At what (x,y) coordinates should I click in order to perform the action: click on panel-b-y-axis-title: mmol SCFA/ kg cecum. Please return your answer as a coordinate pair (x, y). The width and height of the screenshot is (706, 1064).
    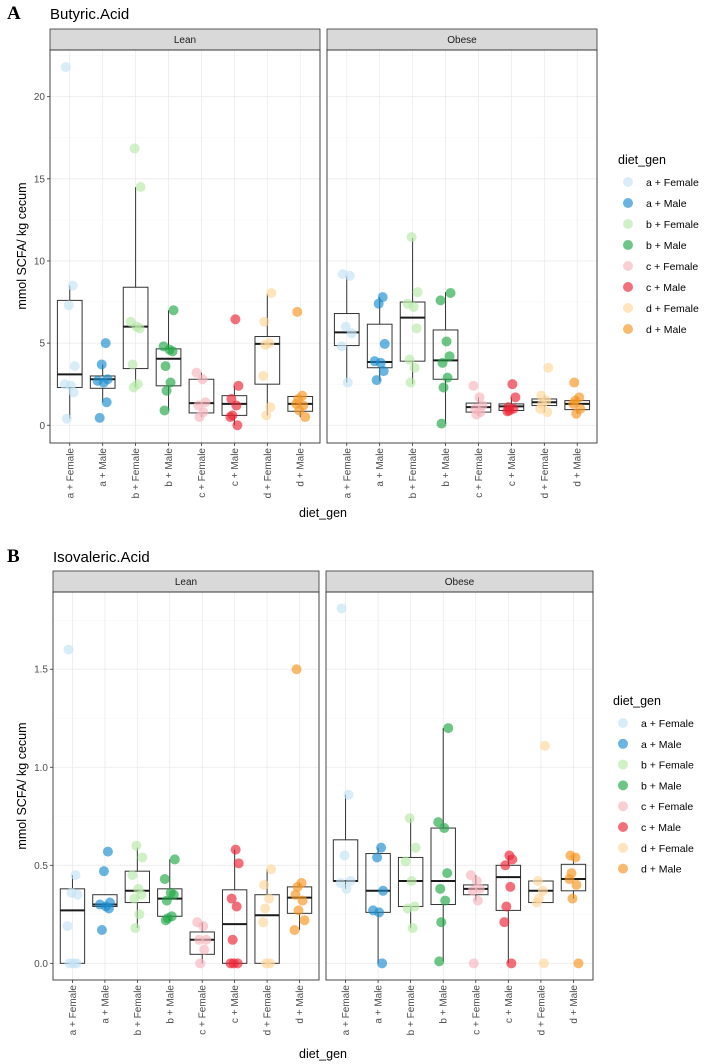
    Looking at the image, I should click on (22, 785).